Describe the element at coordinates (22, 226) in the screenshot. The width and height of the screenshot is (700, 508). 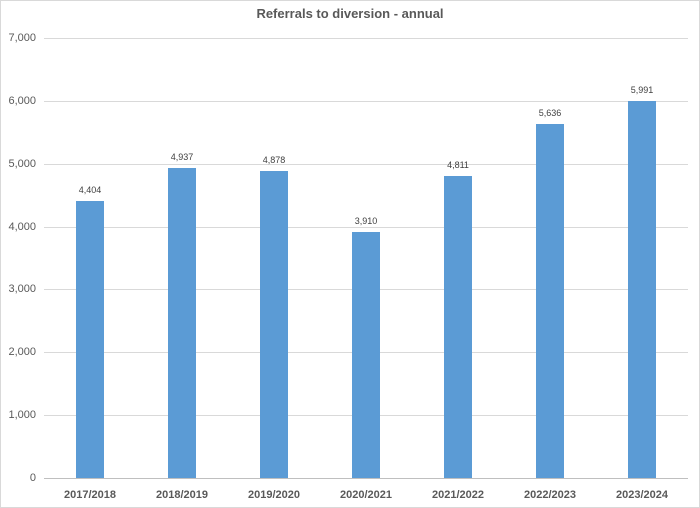
I see `y-tick-label: 4,000` at that location.